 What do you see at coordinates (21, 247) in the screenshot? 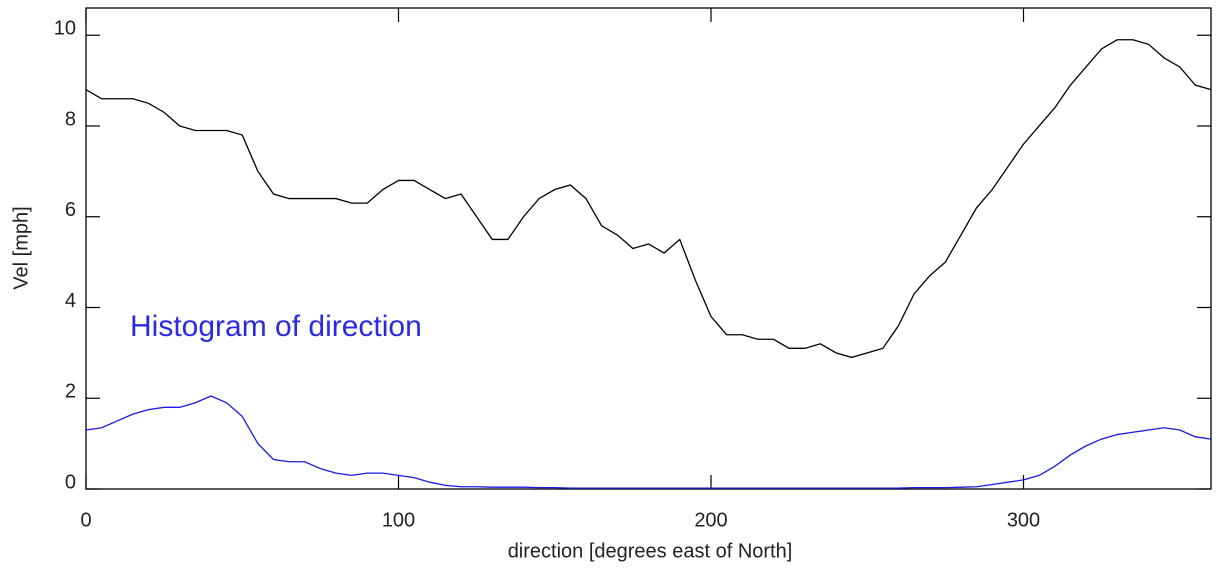
I see `y-axis-label: Vel [mph]` at bounding box center [21, 247].